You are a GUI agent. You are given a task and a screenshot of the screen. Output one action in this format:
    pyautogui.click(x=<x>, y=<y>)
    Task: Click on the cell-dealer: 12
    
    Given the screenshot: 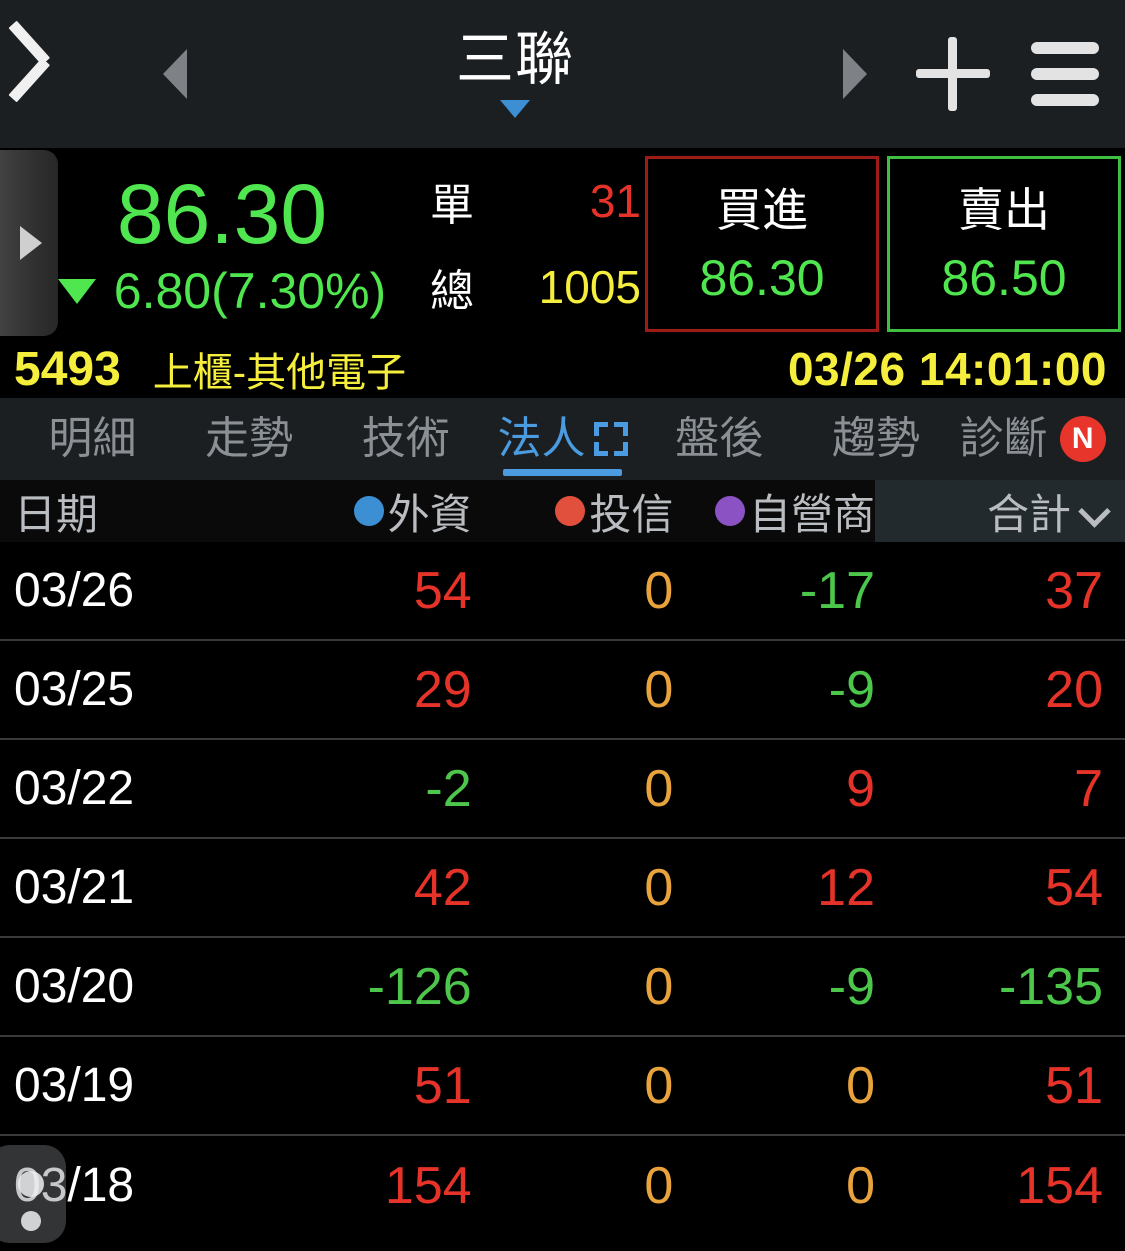 What is the action you would take?
    pyautogui.click(x=846, y=887)
    